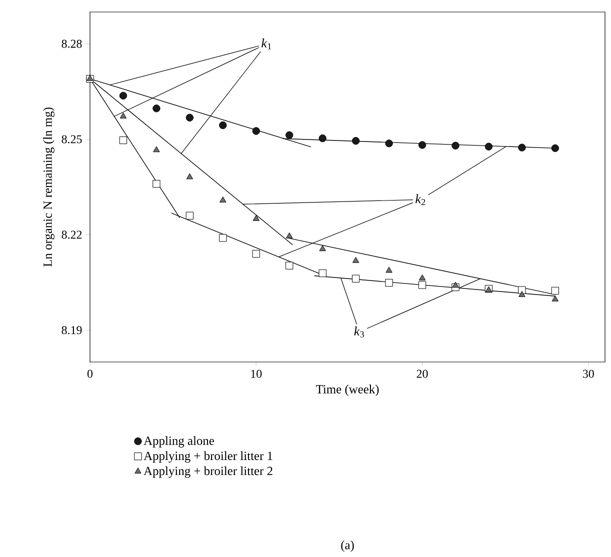 Image resolution: width=611 pixels, height=557 pixels. I want to click on y-tick-label: 8.19, so click(72, 330).